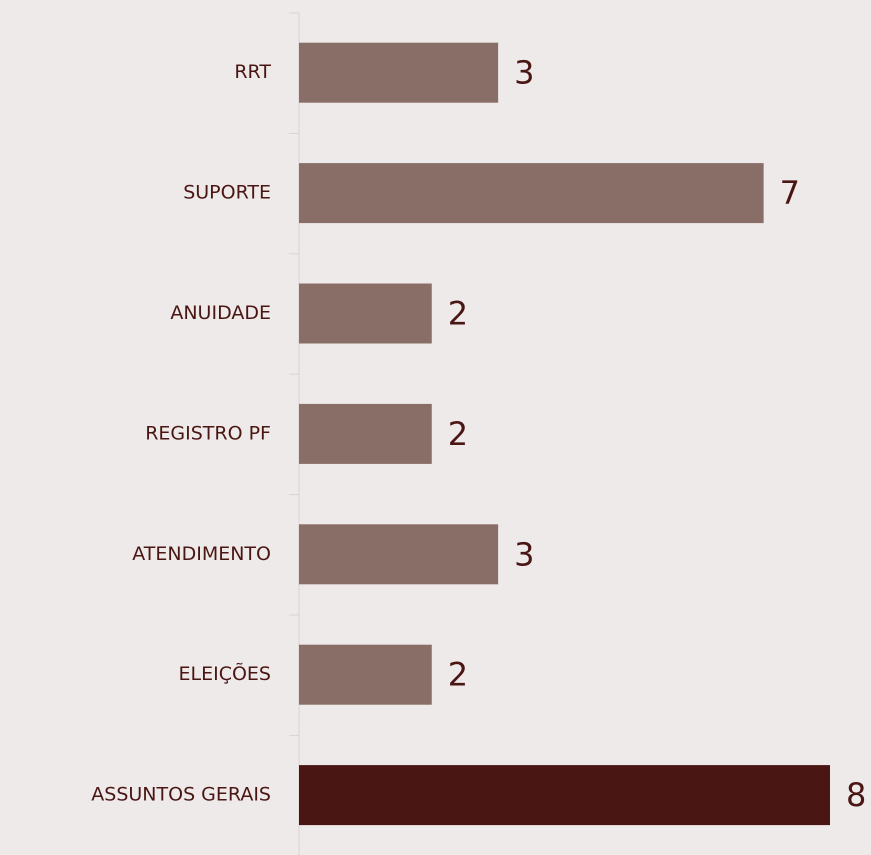 Image resolution: width=871 pixels, height=855 pixels. Describe the element at coordinates (208, 433) in the screenshot. I see `category-label: REGISTRO PF` at that location.